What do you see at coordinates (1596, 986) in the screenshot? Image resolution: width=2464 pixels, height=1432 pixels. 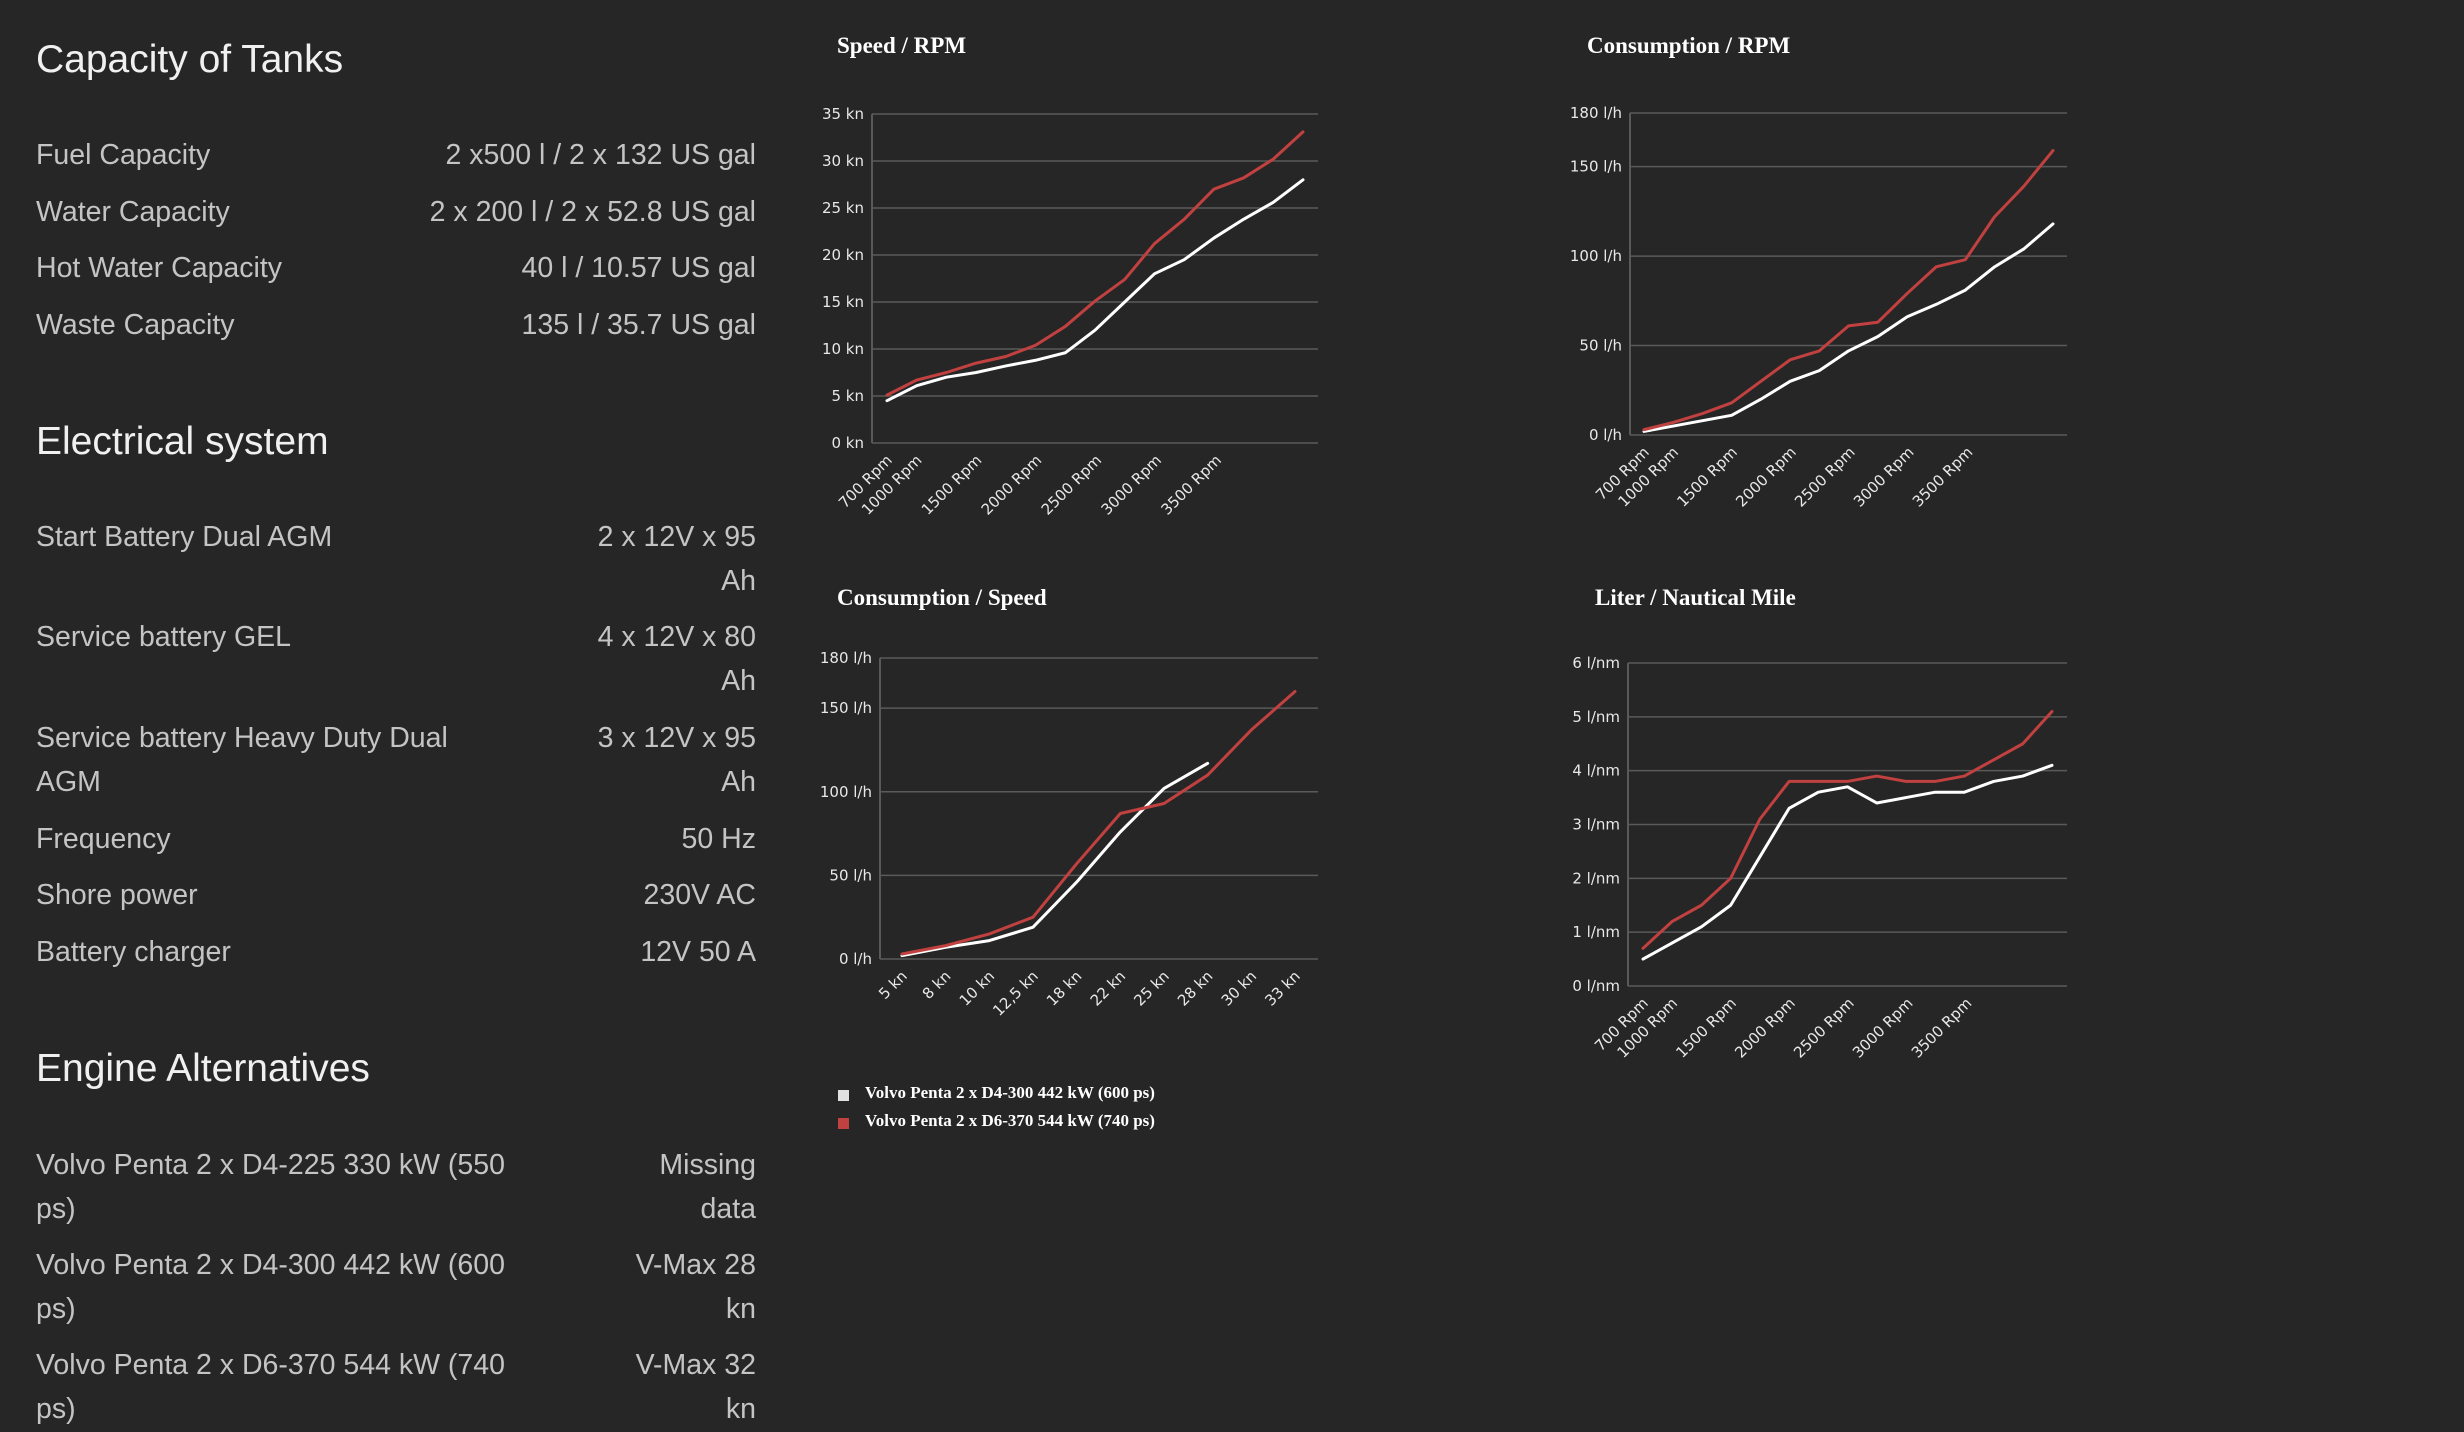 I see `y-tick-label: 0 l/nm` at bounding box center [1596, 986].